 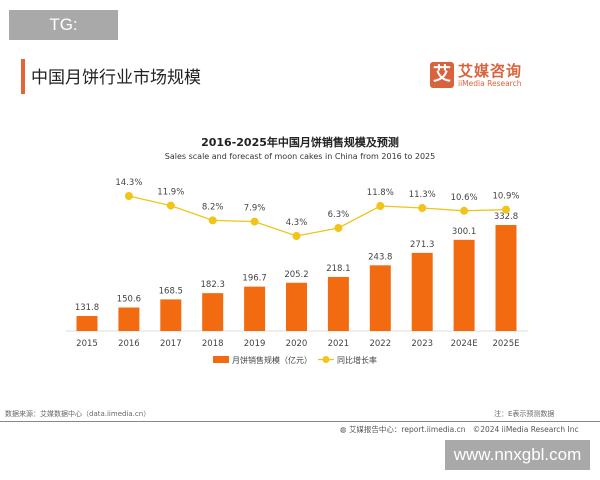 I want to click on growth-point-2019, so click(x=254, y=221).